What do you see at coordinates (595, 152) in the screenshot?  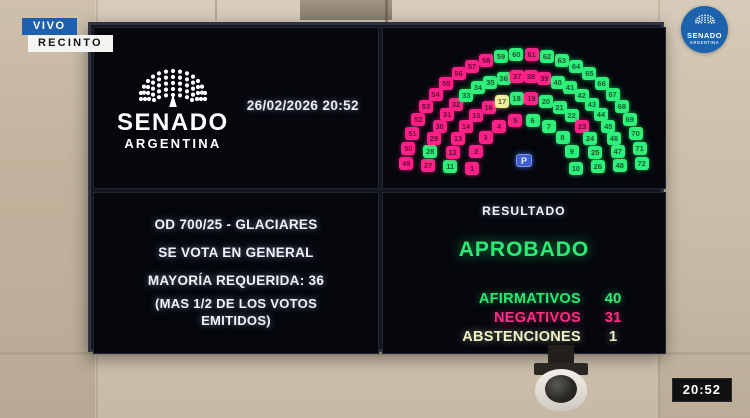 I see `hemicycle-seat: 25` at bounding box center [595, 152].